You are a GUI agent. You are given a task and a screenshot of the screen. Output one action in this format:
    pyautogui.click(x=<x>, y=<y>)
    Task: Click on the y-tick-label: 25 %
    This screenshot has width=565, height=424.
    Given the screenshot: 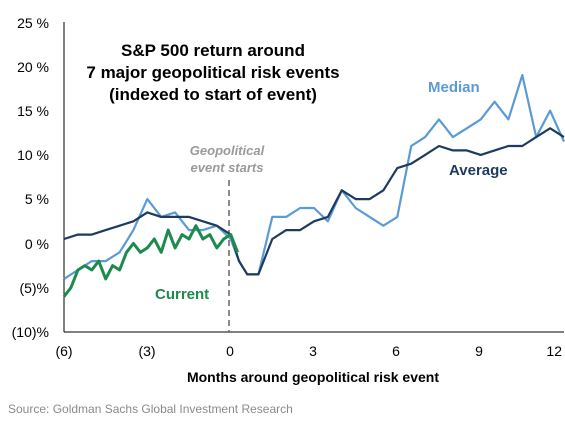 What is the action you would take?
    pyautogui.click(x=33, y=23)
    